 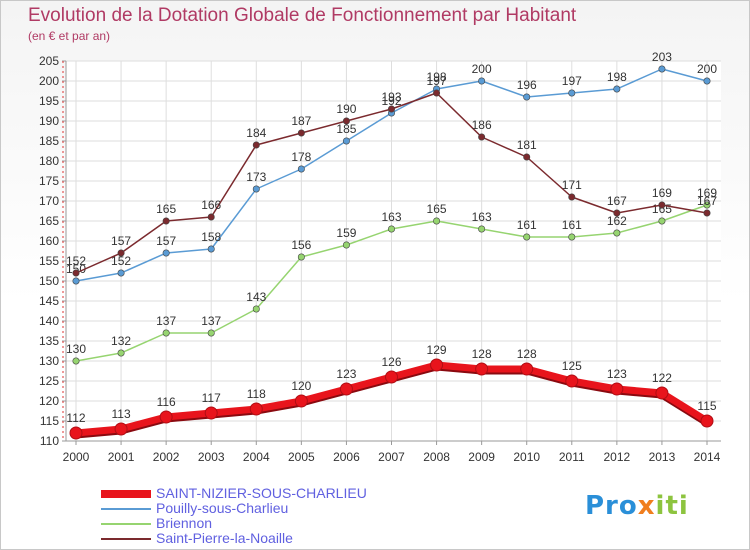 I want to click on x-tick-label: 2001, so click(x=121, y=457).